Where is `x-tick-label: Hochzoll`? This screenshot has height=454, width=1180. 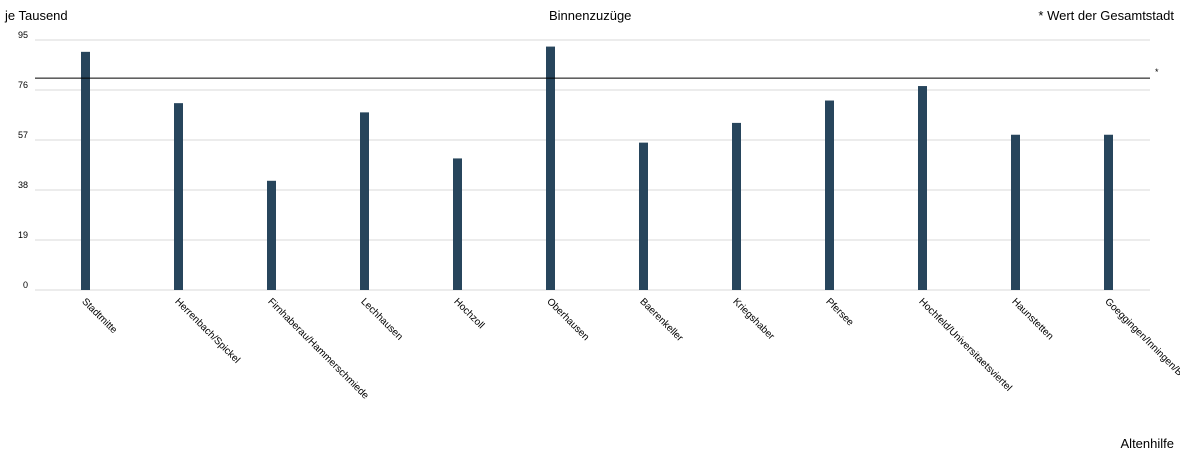
x-tick-label: Hochzoll is located at coordinates (468, 313).